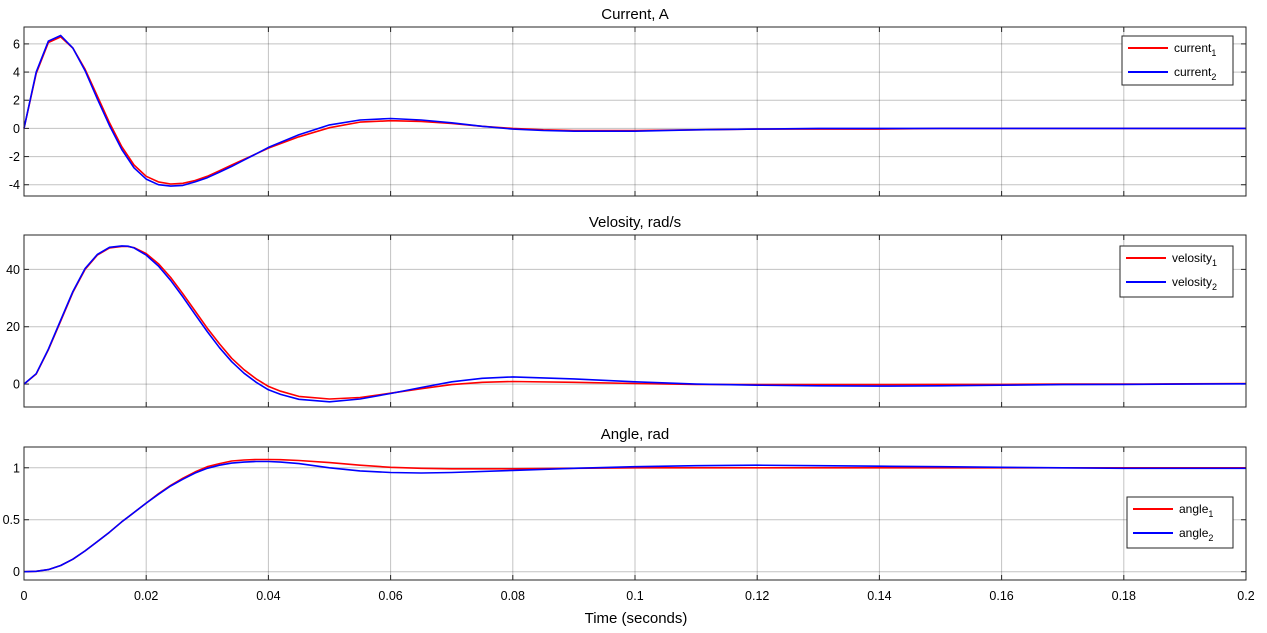  I want to click on x-tick-label: 0.14, so click(879, 596).